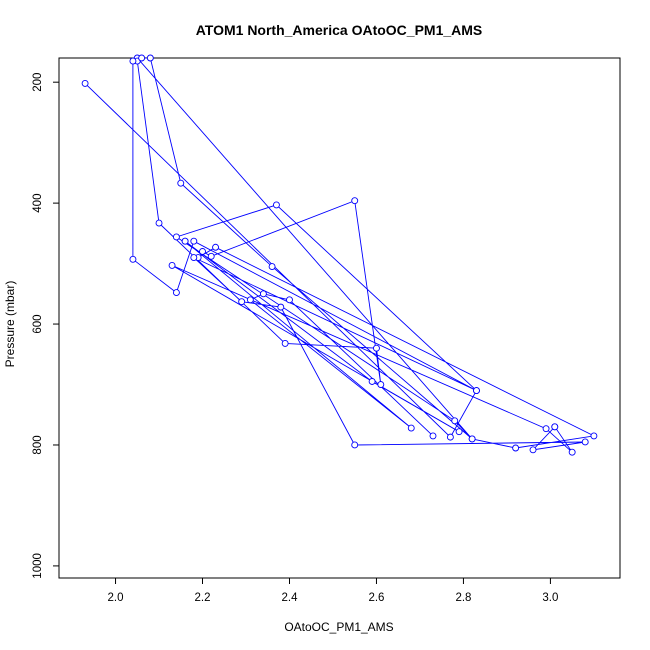 This screenshot has width=650, height=650. What do you see at coordinates (116, 598) in the screenshot?
I see `x-tick-label: 2.0` at bounding box center [116, 598].